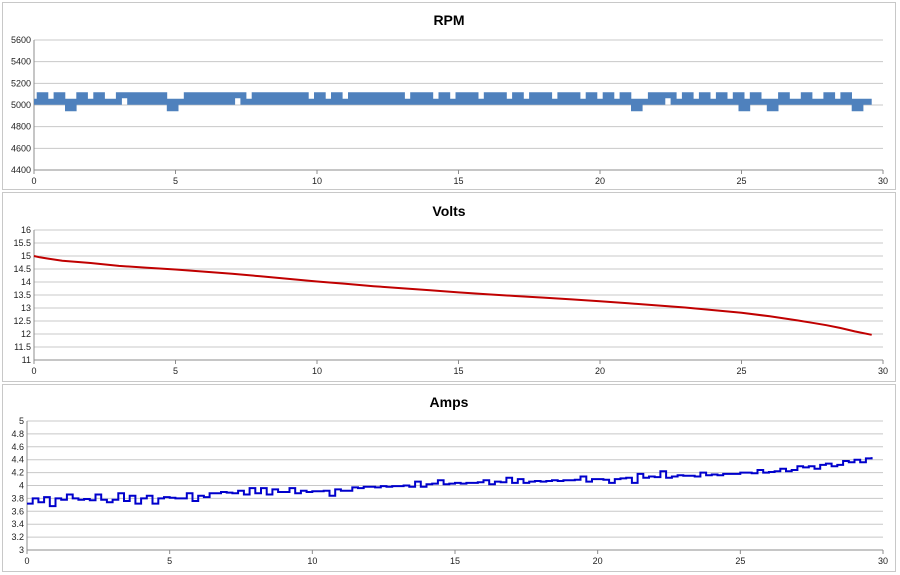 The height and width of the screenshot is (575, 900). What do you see at coordinates (741, 181) in the screenshot?
I see `rpm-x-tick-label: 25` at bounding box center [741, 181].